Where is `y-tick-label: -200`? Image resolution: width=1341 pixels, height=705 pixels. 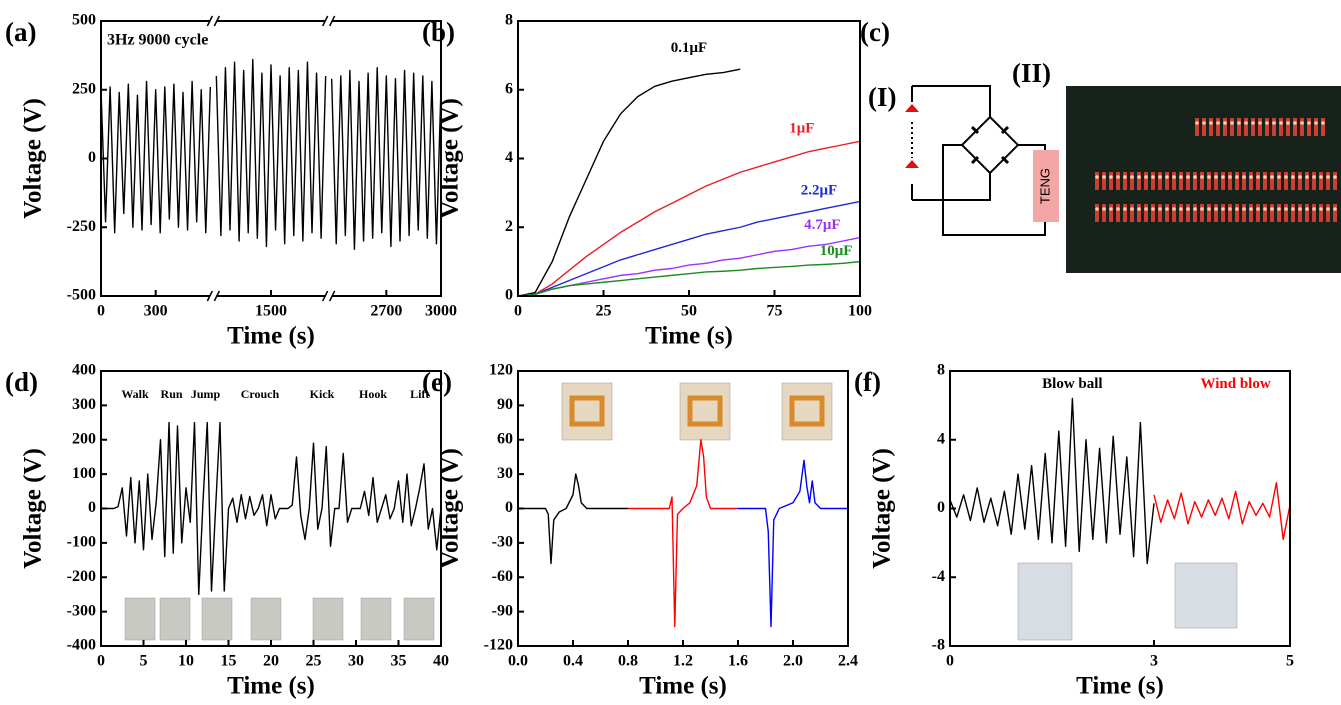
y-tick-label: -200 is located at coordinates (81, 576).